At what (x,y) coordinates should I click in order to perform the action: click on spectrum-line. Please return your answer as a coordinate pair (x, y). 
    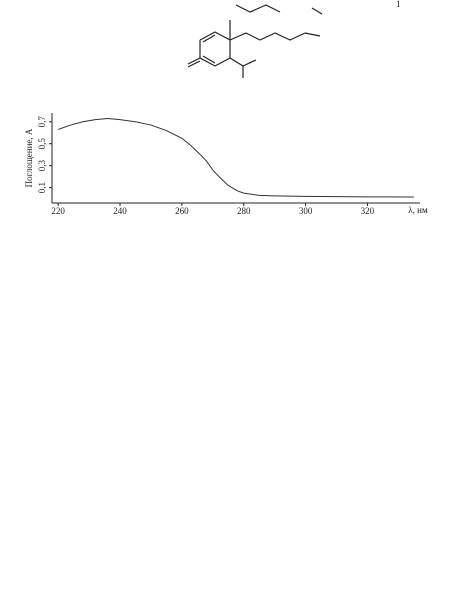
    Looking at the image, I should click on (236, 157).